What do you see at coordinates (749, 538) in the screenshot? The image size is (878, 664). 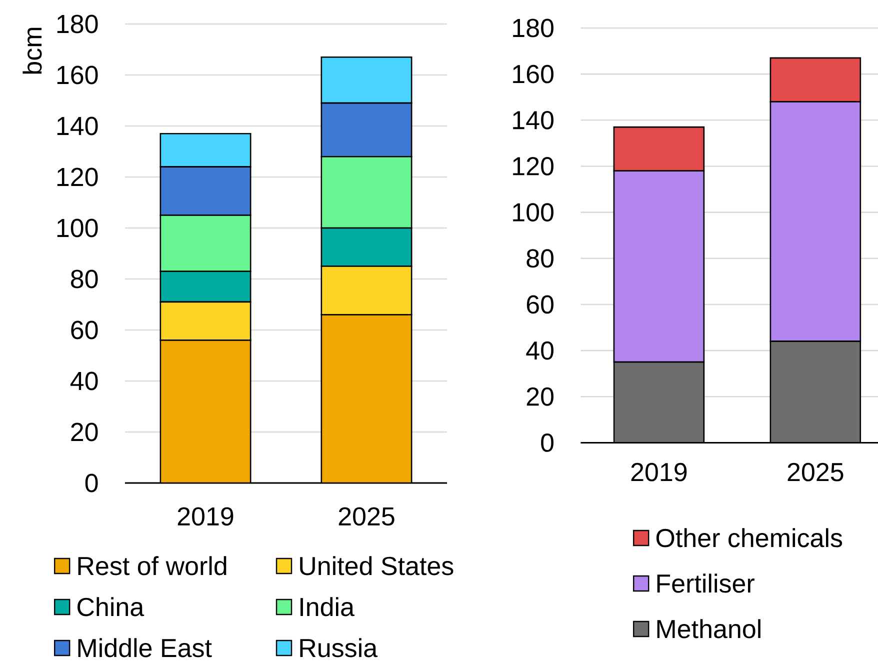 I see `legend-label: Other chemicals` at bounding box center [749, 538].